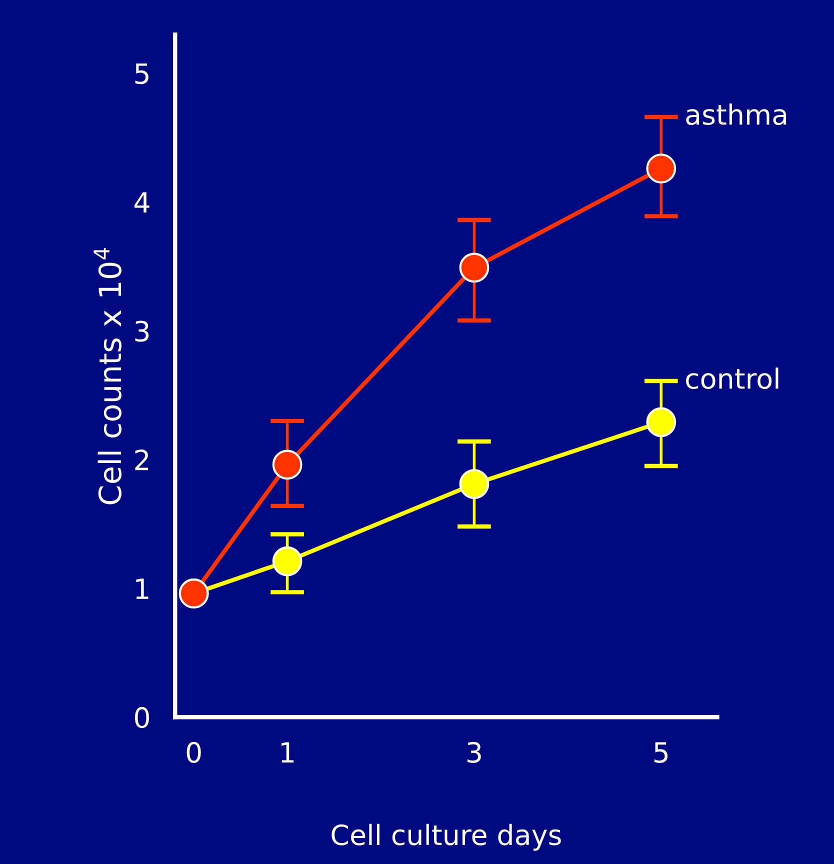 The width and height of the screenshot is (834, 864). I want to click on y-axis-title: Cell counts x 10$^{4}$, so click(108, 376).